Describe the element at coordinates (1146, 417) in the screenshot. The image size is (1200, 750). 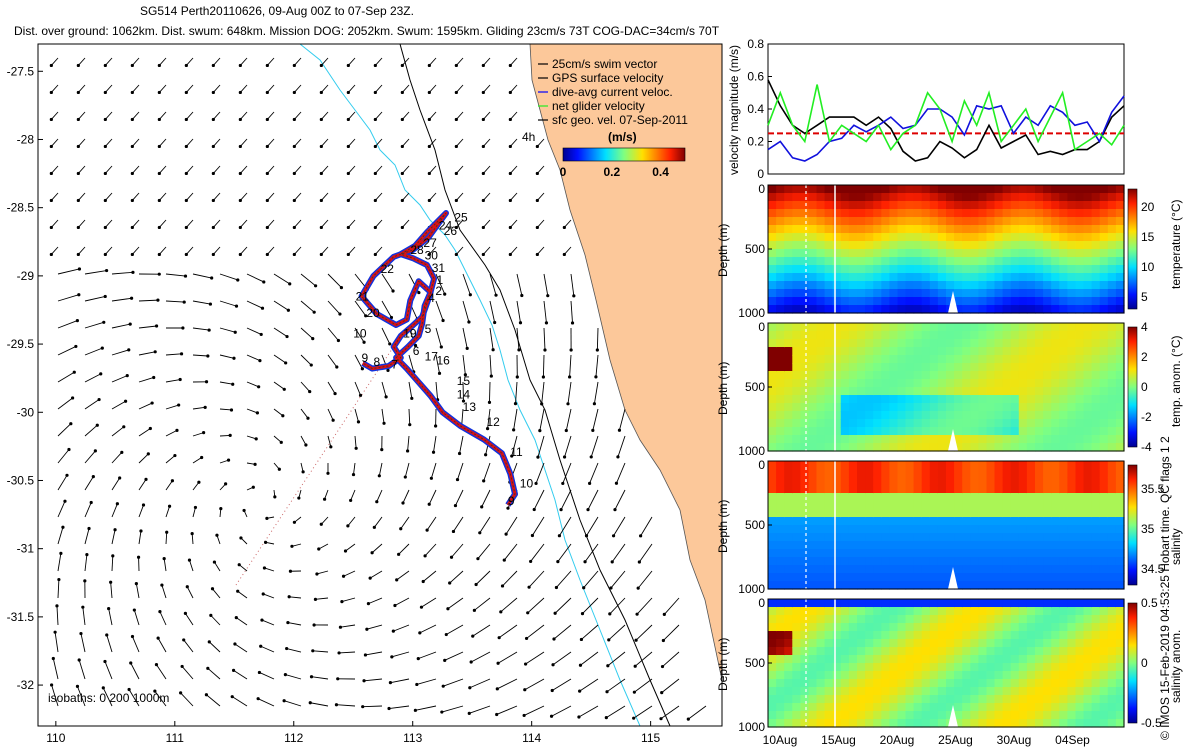
I see `colorbar-tick: -2` at that location.